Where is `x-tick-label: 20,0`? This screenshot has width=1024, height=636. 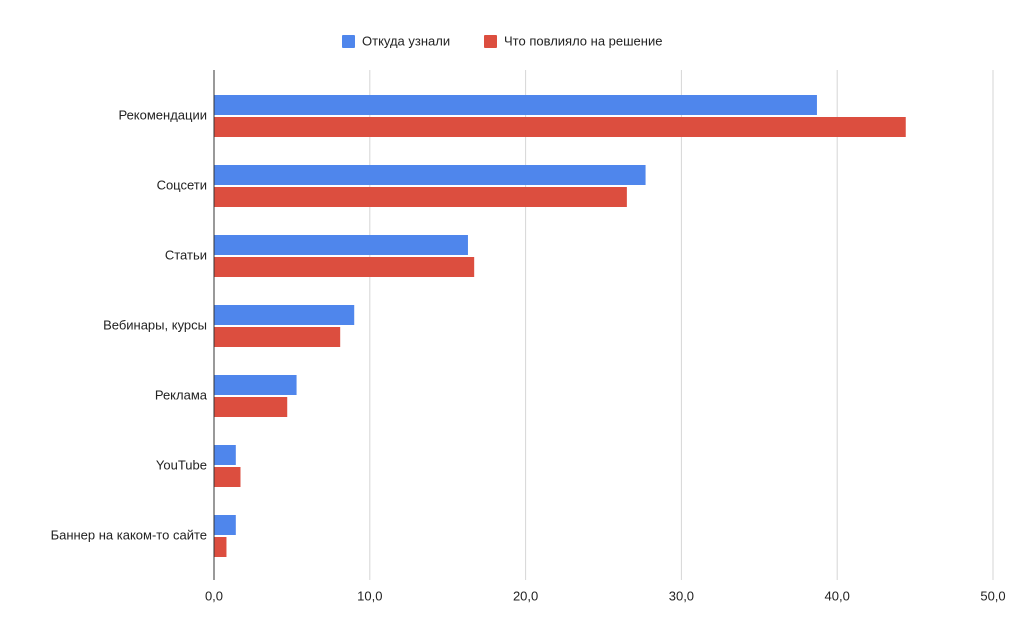
x-tick-label: 20,0 is located at coordinates (525, 595).